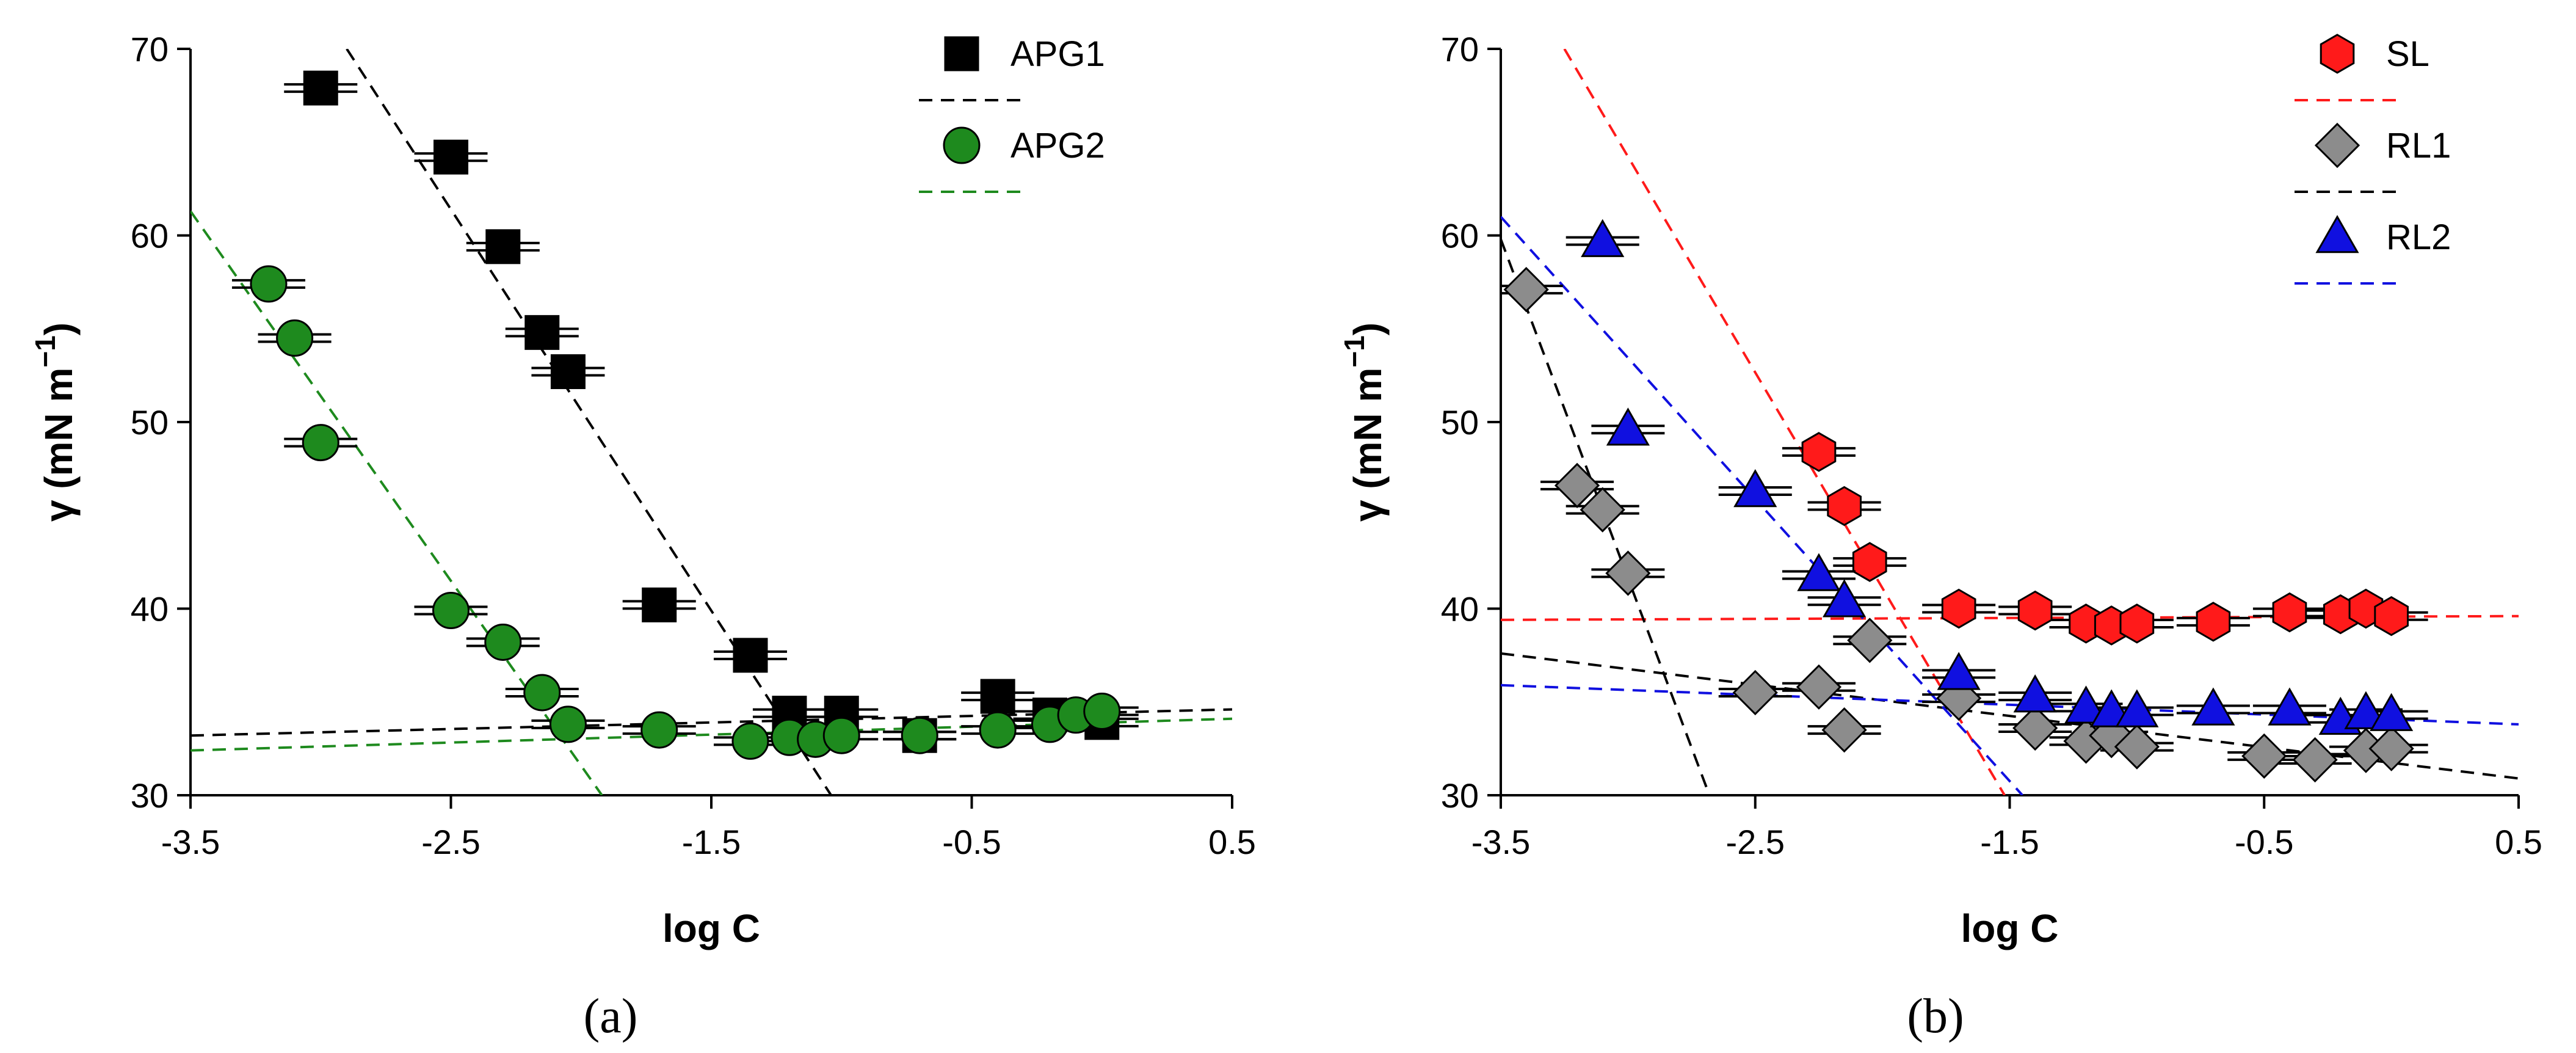 The image size is (2576, 1053). I want to click on legend-marker-sl, so click(2337, 54).